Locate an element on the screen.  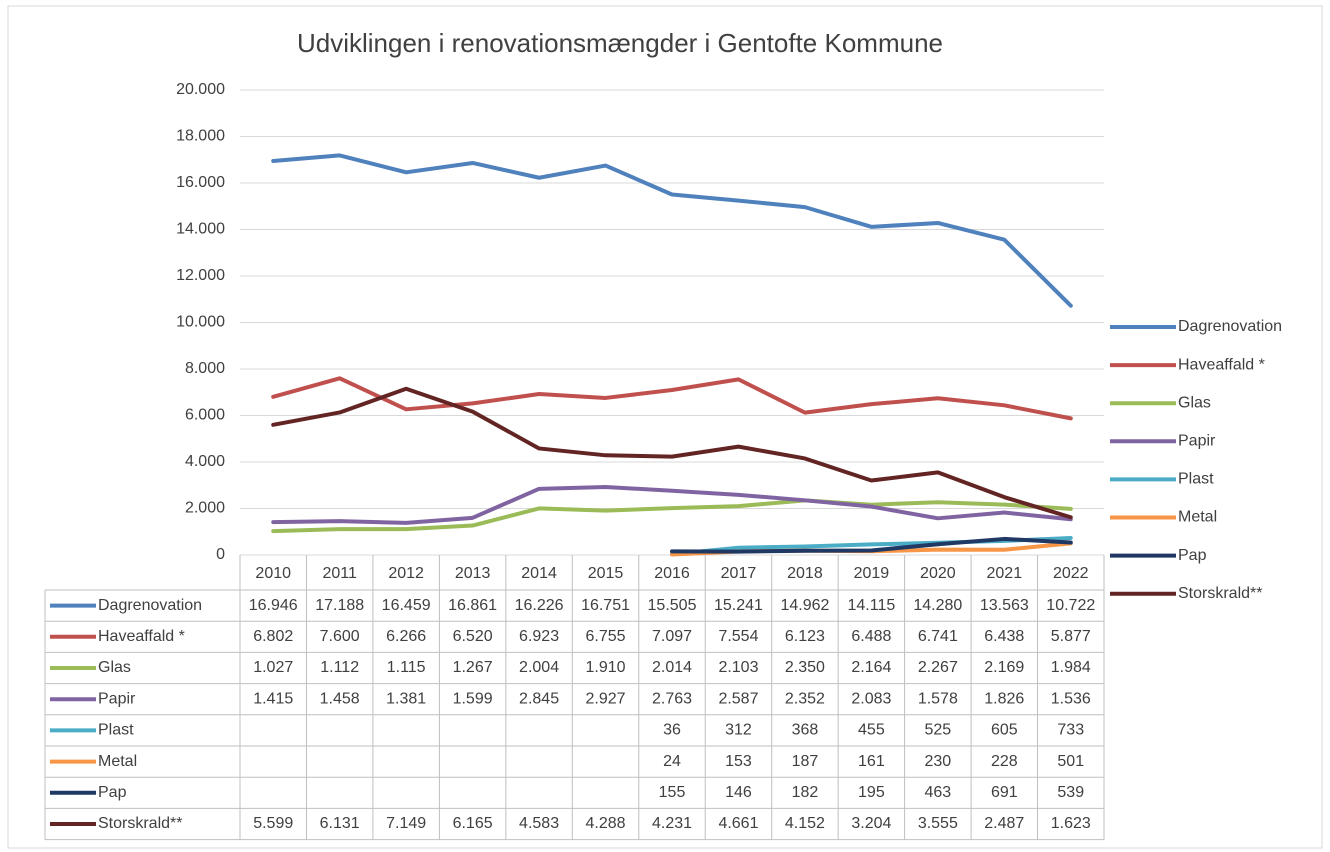
table-value: 4.661 is located at coordinates (738, 823).